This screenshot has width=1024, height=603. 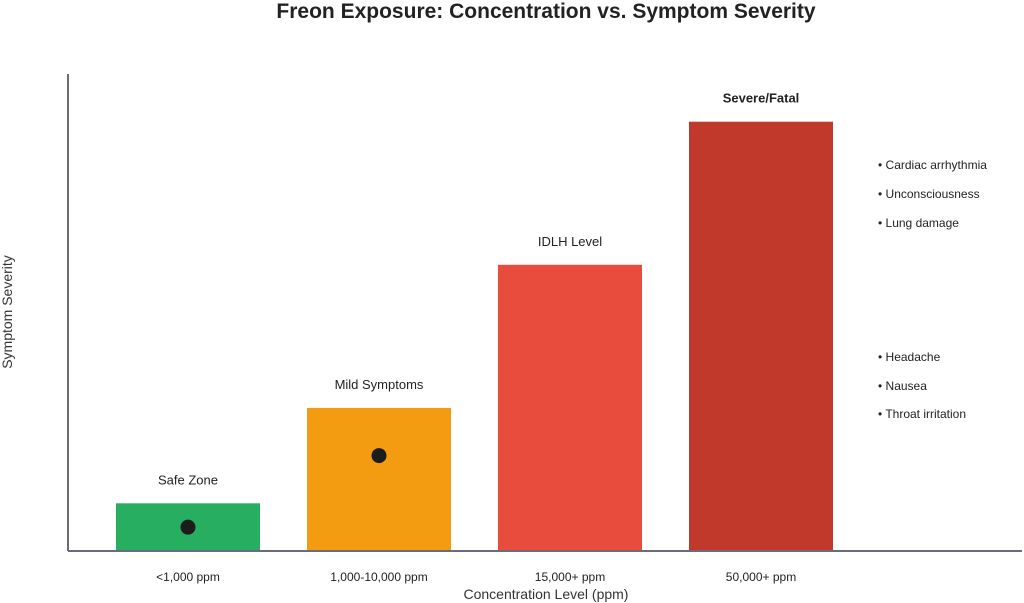 I want to click on bar-label: Severe/Fatal, so click(x=761, y=98).